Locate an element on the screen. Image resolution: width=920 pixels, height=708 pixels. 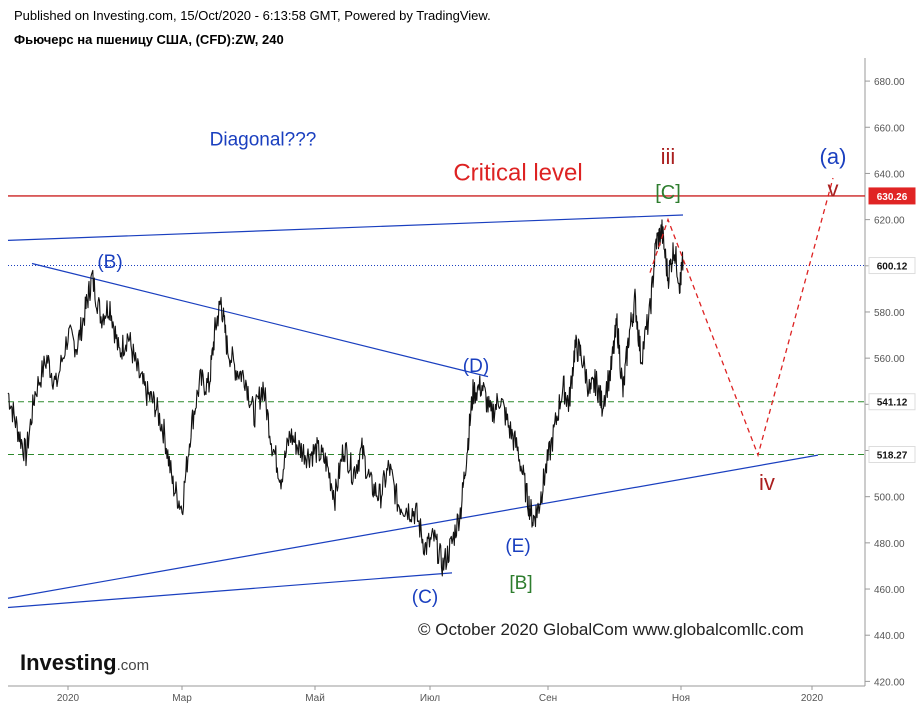
price-tag-label: 630.26 is located at coordinates (892, 197).